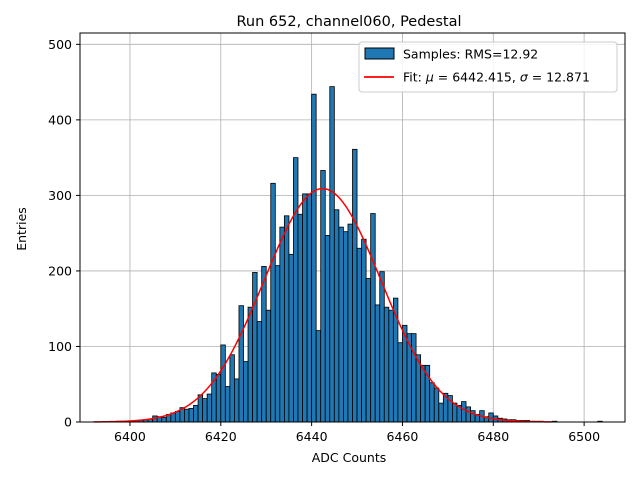 The width and height of the screenshot is (640, 480). What do you see at coordinates (68, 422) in the screenshot?
I see `y-tick-label: 0` at bounding box center [68, 422].